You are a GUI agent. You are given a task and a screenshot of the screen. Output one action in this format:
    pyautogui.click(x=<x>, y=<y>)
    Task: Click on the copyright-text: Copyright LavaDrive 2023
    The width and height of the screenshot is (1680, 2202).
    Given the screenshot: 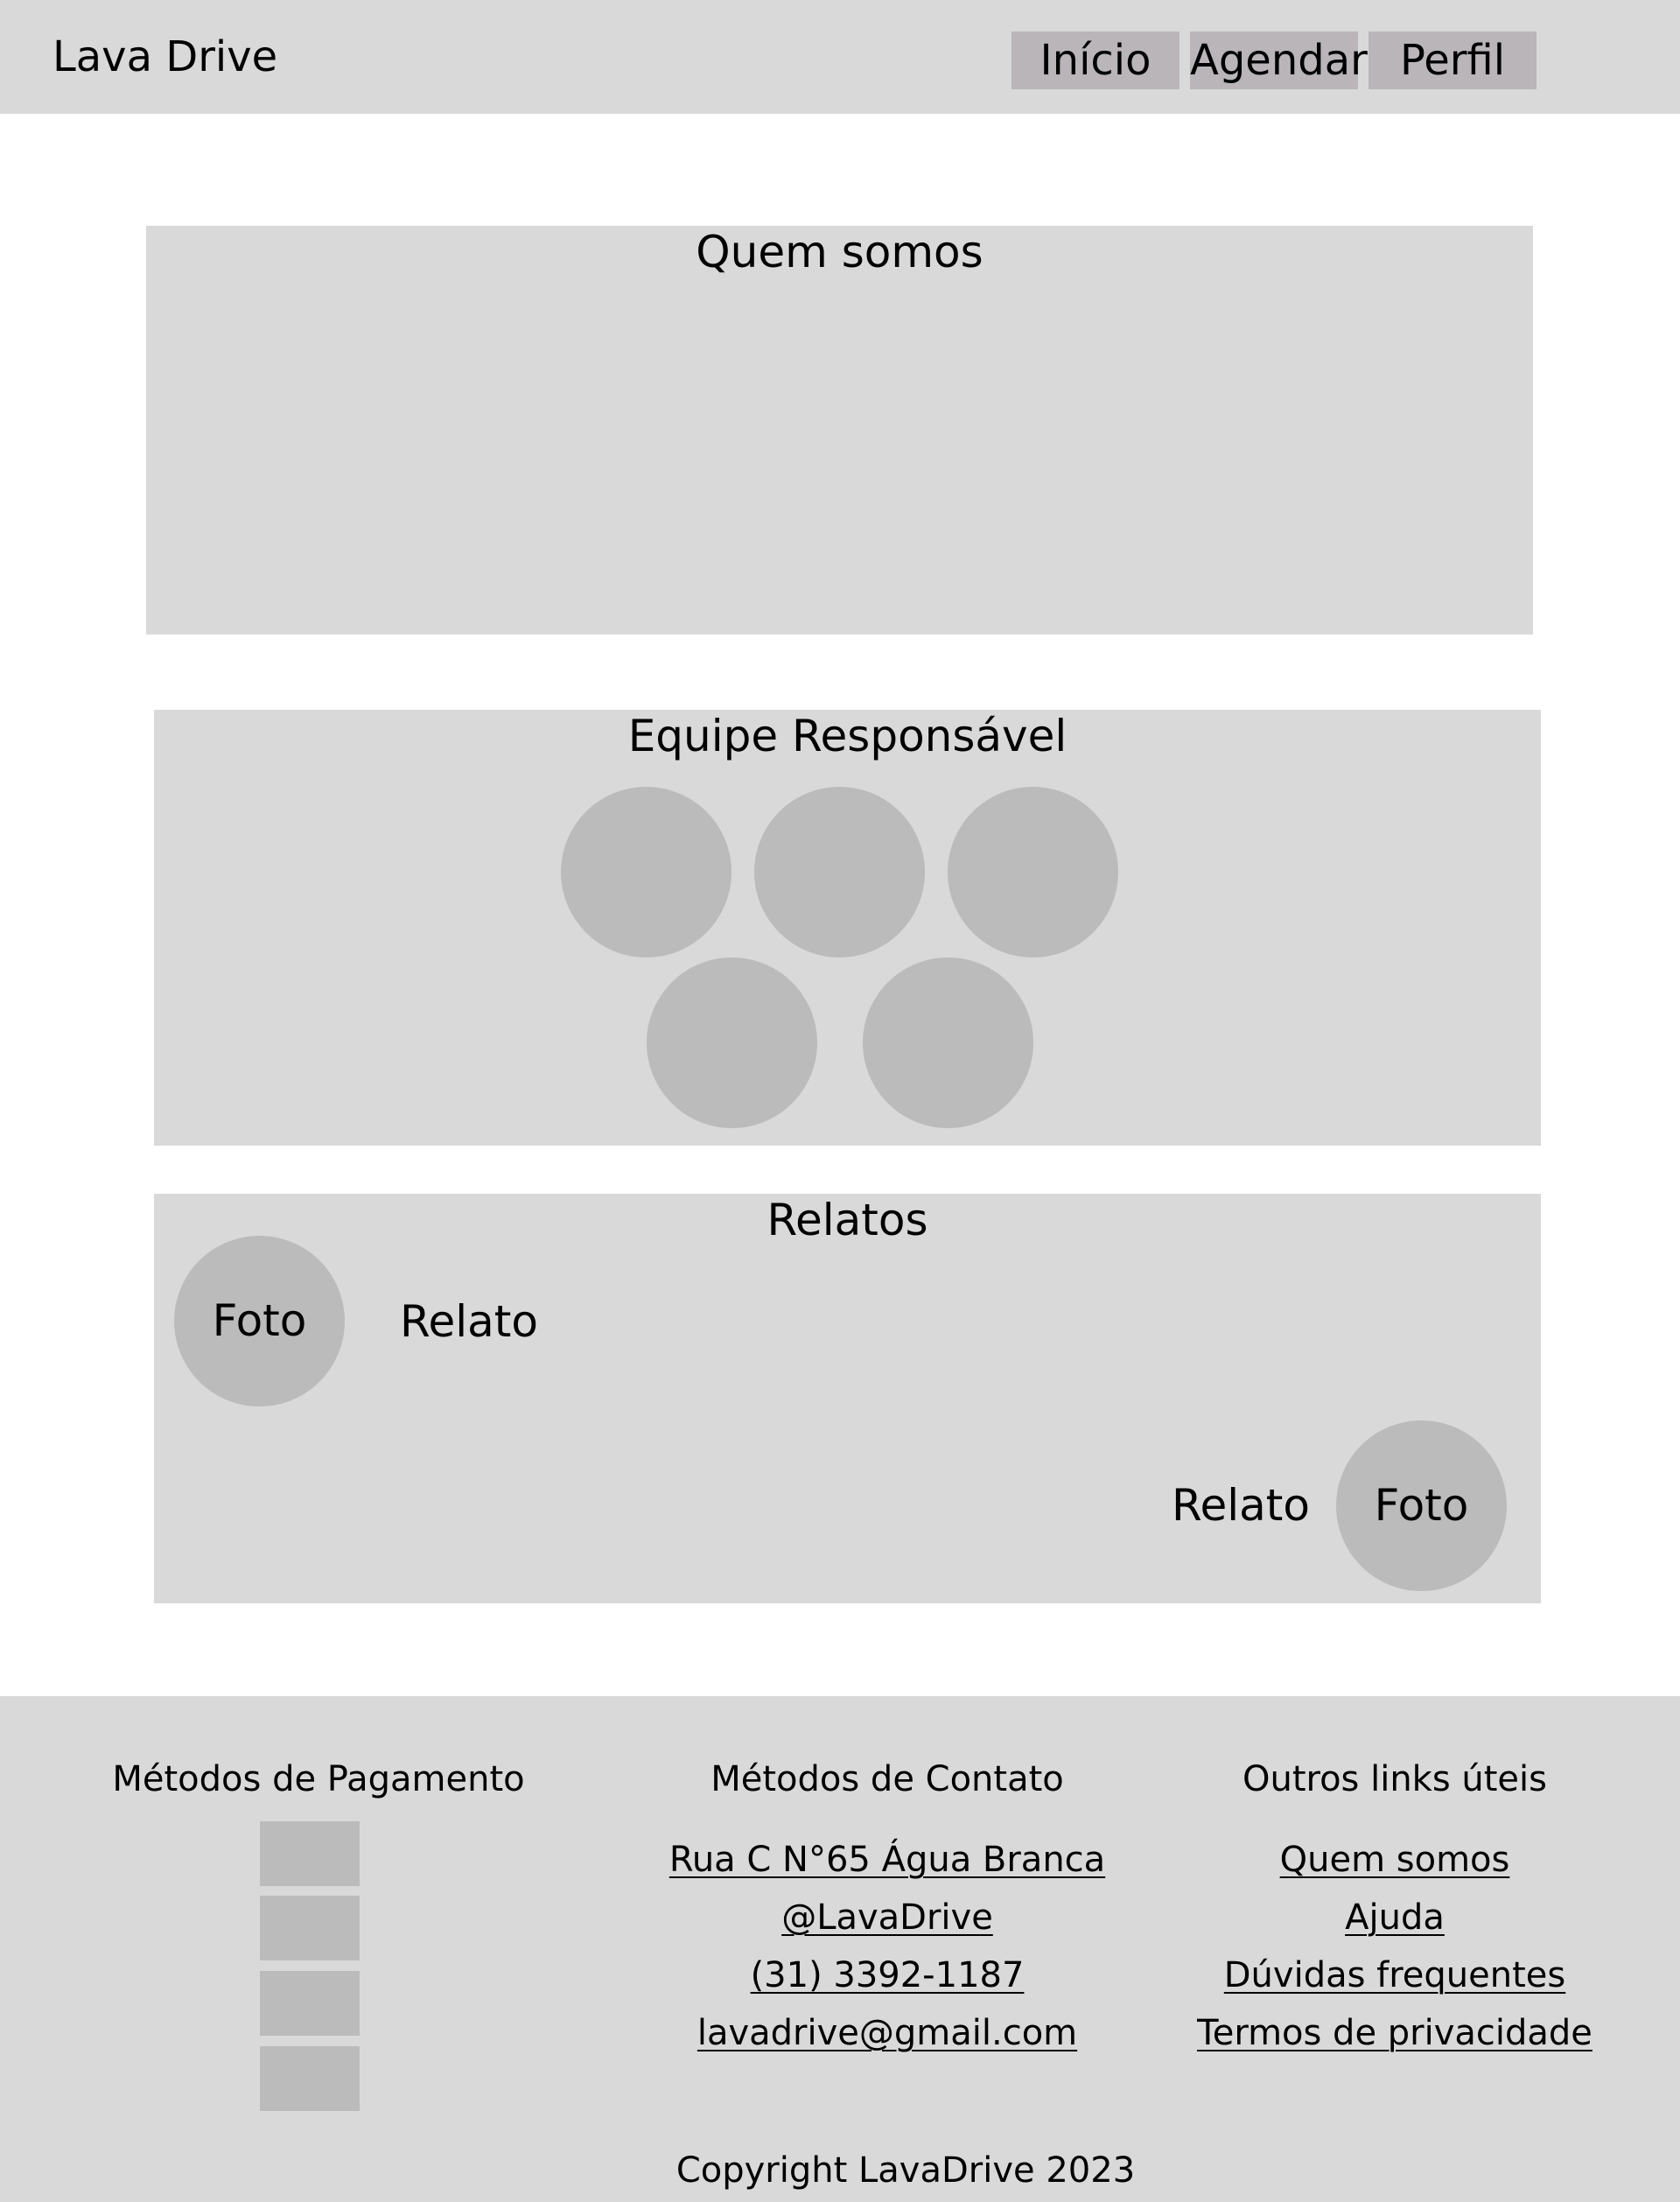 What is the action you would take?
    pyautogui.click(x=906, y=2170)
    